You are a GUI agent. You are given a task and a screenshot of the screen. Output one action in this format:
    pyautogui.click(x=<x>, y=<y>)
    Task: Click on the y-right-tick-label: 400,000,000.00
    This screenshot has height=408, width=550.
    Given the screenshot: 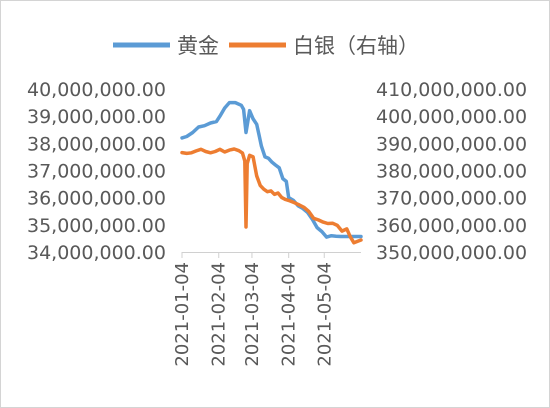 What is the action you would take?
    pyautogui.click(x=451, y=117)
    